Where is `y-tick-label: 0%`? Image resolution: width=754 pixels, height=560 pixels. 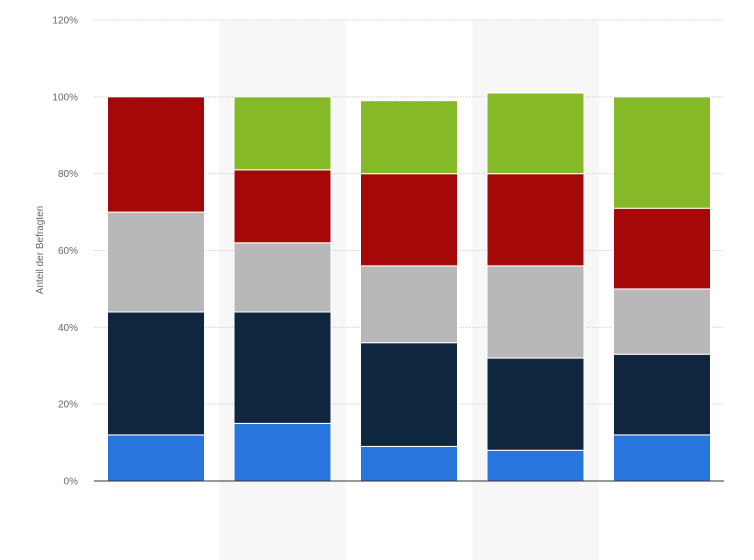 y-tick-label: 0% is located at coordinates (71, 482).